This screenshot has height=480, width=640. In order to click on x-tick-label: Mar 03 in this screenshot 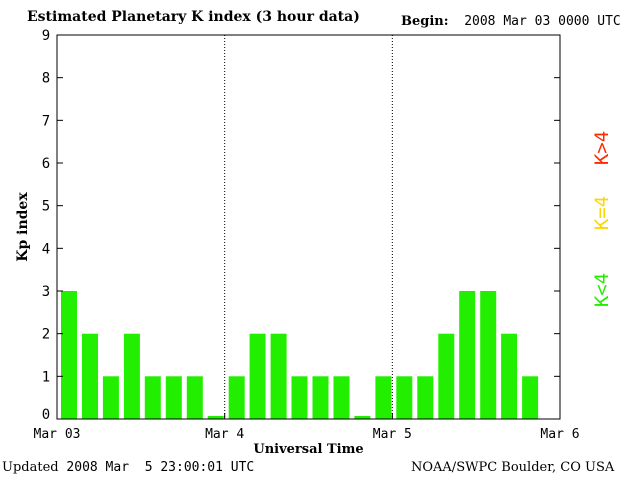, I will do `click(57, 434)`.